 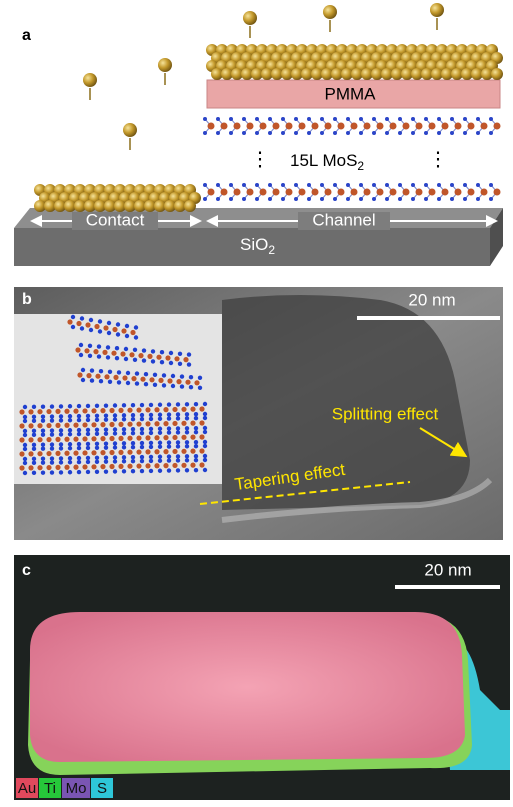 I want to click on splitting-arrow, so click(x=443, y=442).